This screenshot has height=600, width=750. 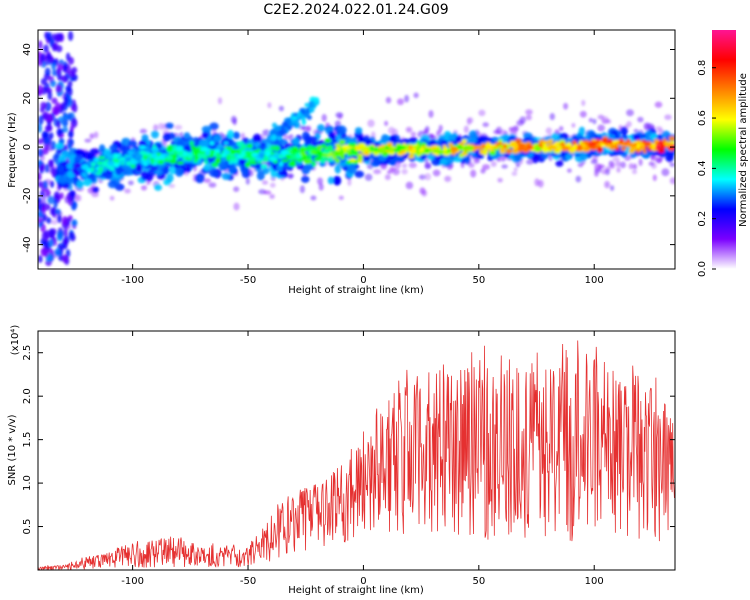 What do you see at coordinates (702, 219) in the screenshot?
I see `colorbar-tick-label: 0.2` at bounding box center [702, 219].